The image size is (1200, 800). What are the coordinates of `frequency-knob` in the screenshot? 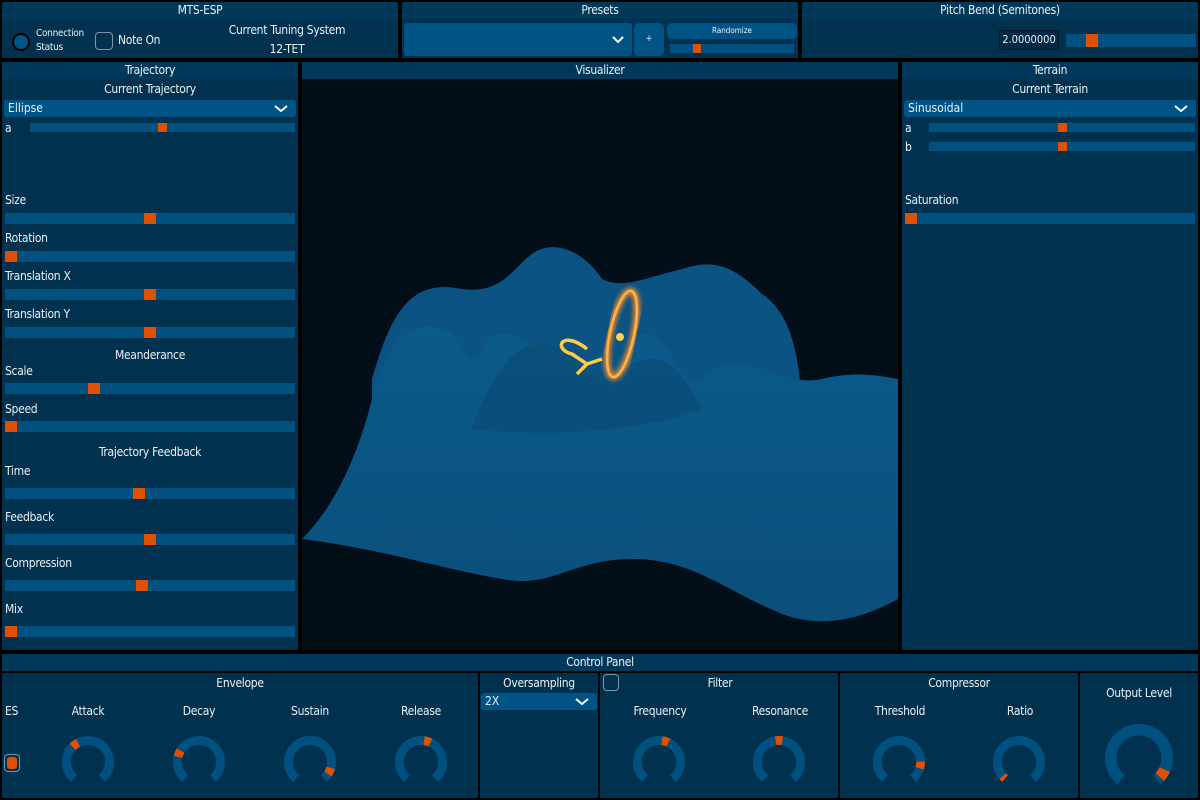 It's located at (659, 763).